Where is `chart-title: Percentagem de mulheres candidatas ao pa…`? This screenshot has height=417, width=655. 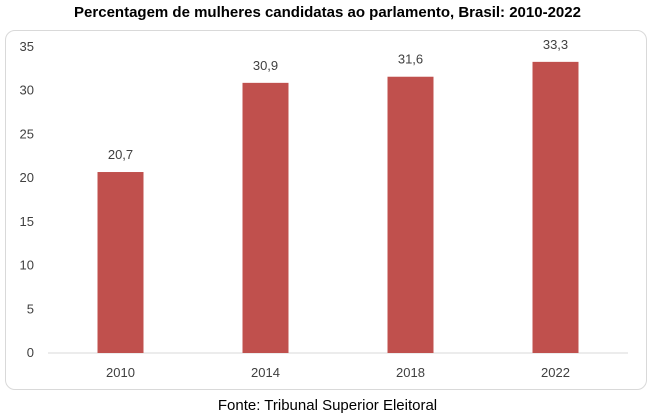 chart-title: Percentagem de mulheres candidatas ao pa… is located at coordinates (327, 12).